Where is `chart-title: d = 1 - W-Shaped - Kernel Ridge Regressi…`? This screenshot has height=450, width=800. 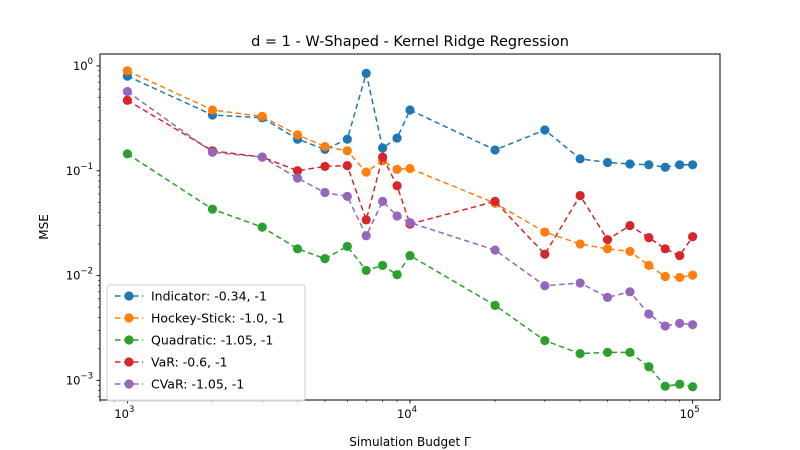 chart-title: d = 1 - W-Shaped - Kernel Ridge Regressi… is located at coordinates (410, 42).